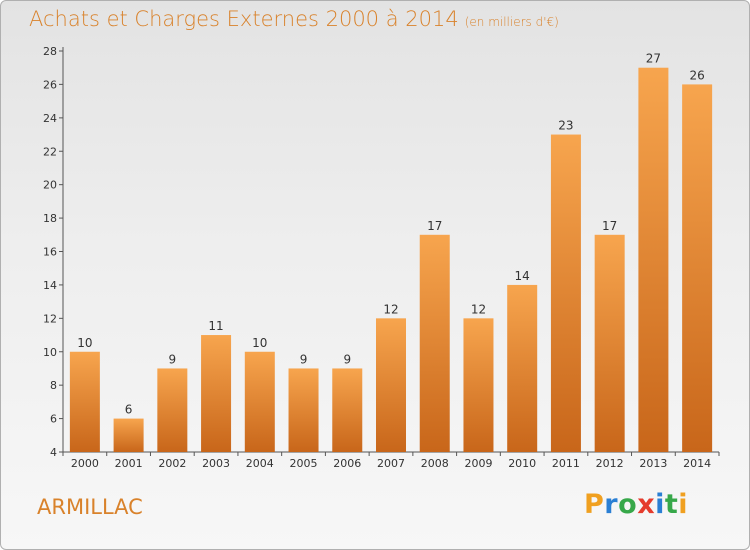 The width and height of the screenshot is (750, 550). What do you see at coordinates (391, 463) in the screenshot?
I see `x-tick-label: 2007` at bounding box center [391, 463].